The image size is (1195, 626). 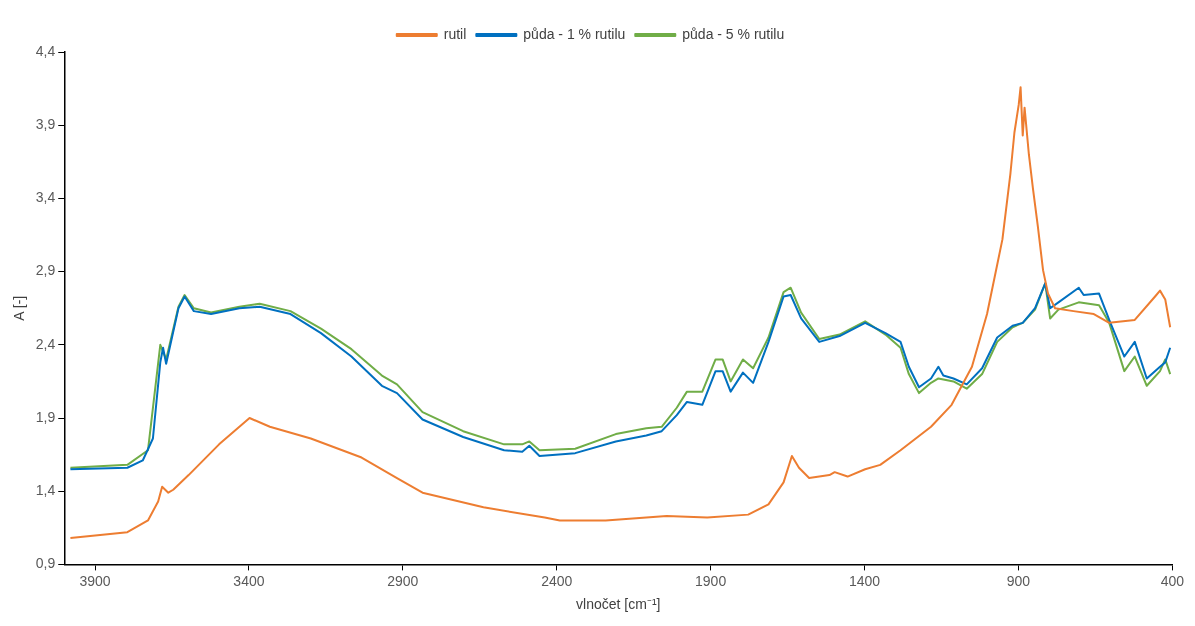 What do you see at coordinates (733, 33) in the screenshot?
I see `legend-label: půda - 5 % rutilu` at bounding box center [733, 33].